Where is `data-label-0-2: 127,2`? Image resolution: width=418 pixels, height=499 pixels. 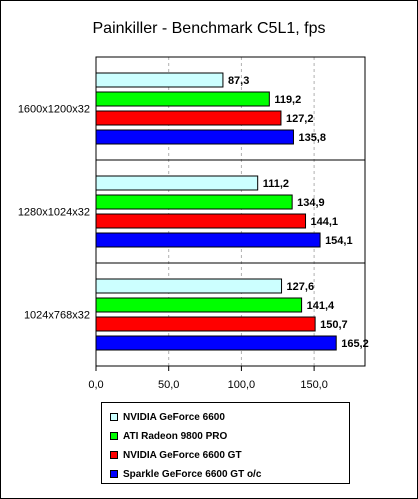 data-label-0-2: 127,2 is located at coordinates (300, 119).